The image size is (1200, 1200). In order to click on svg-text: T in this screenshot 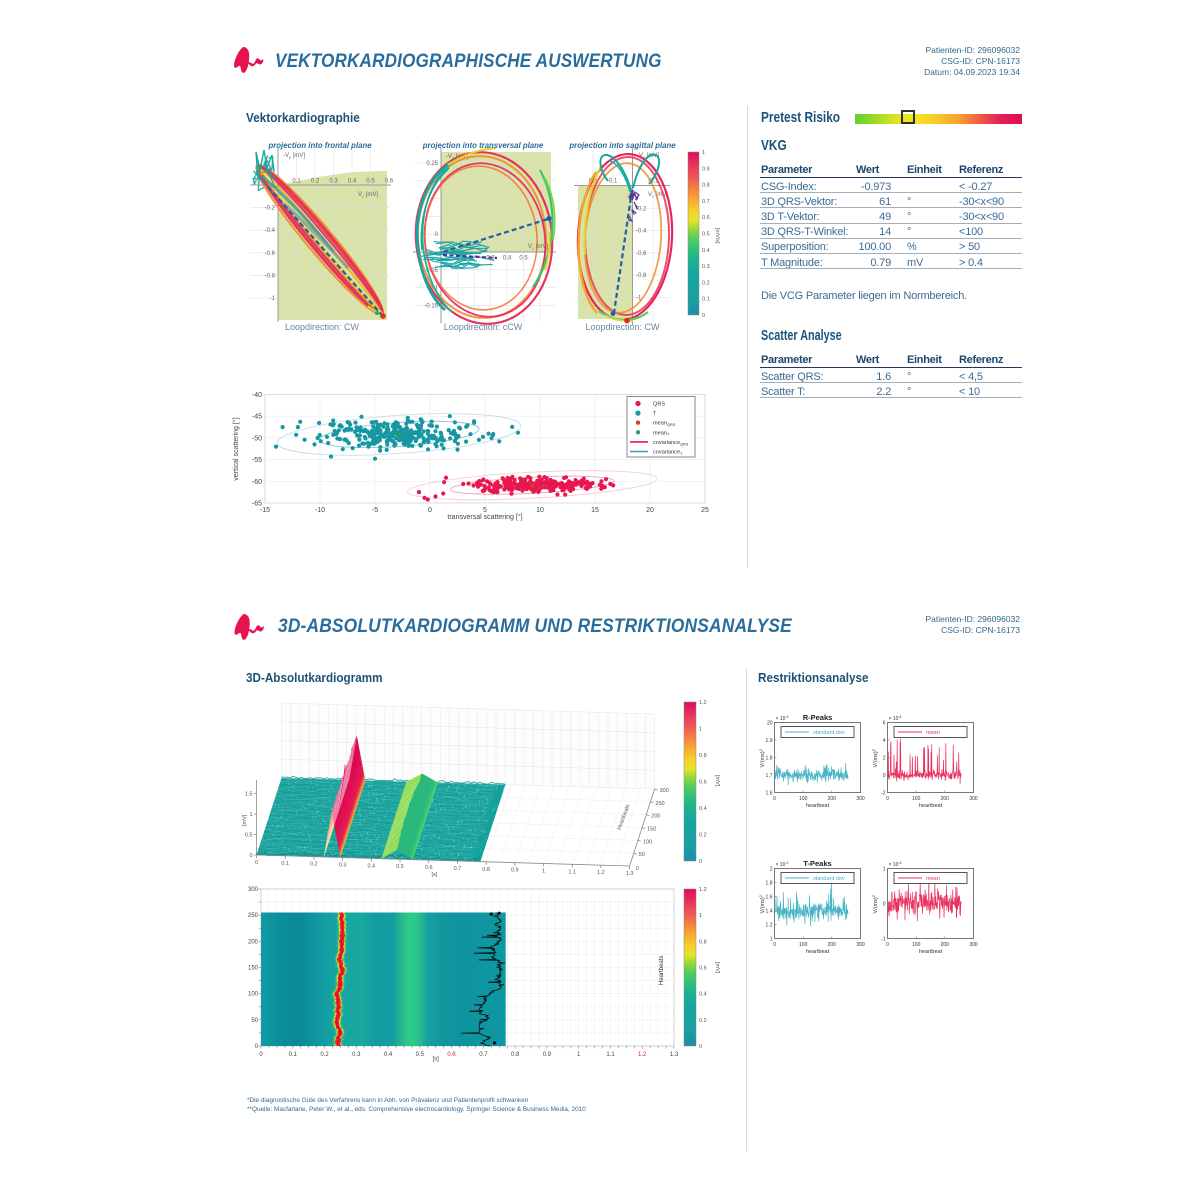, I will do `click(655, 414)`.